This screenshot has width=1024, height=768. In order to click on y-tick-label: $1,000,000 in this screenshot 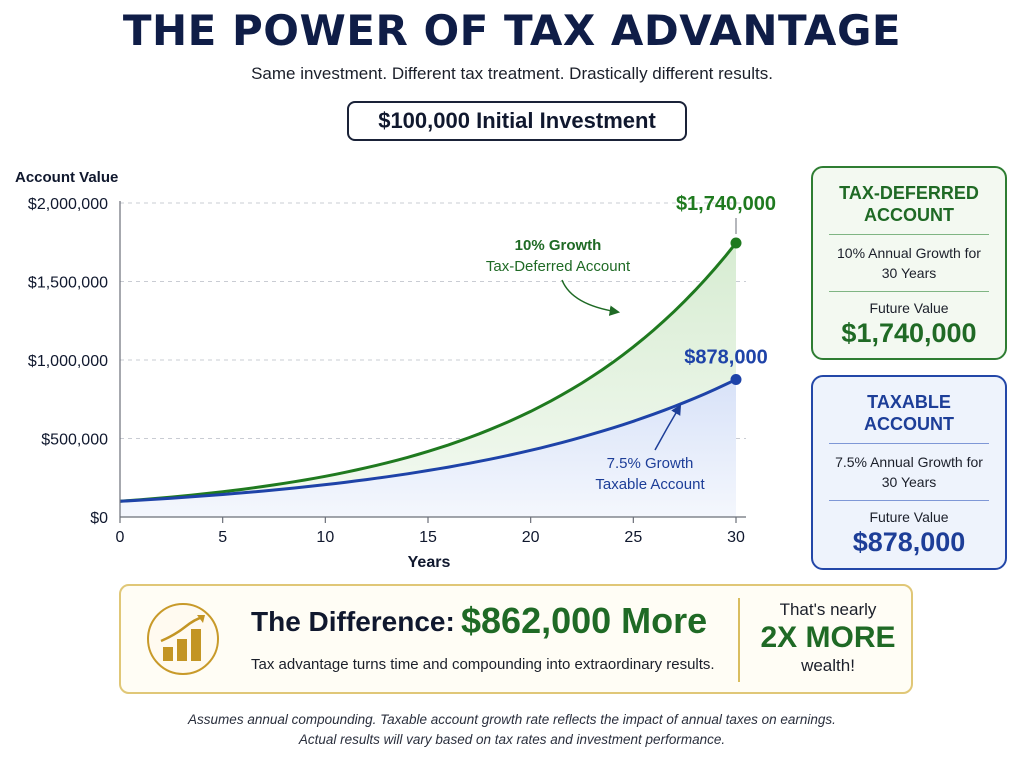, I will do `click(68, 361)`.